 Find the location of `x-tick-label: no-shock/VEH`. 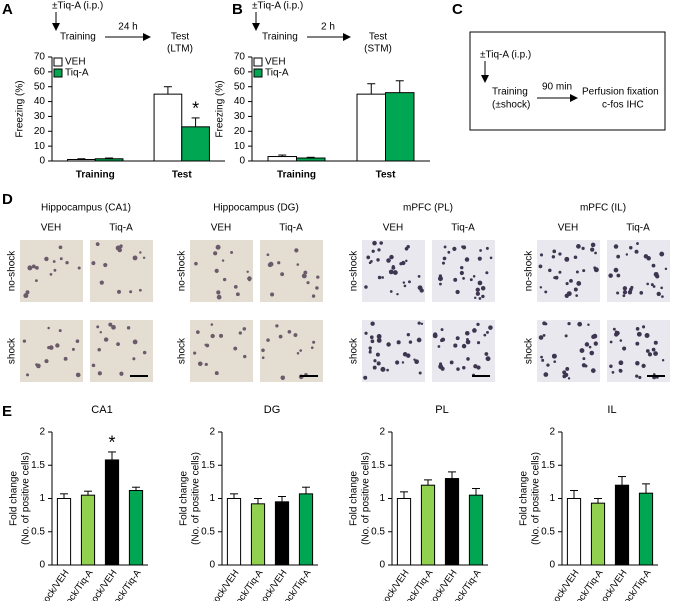

x-tick-label: no-shock/VEH is located at coordinates (390, 584).